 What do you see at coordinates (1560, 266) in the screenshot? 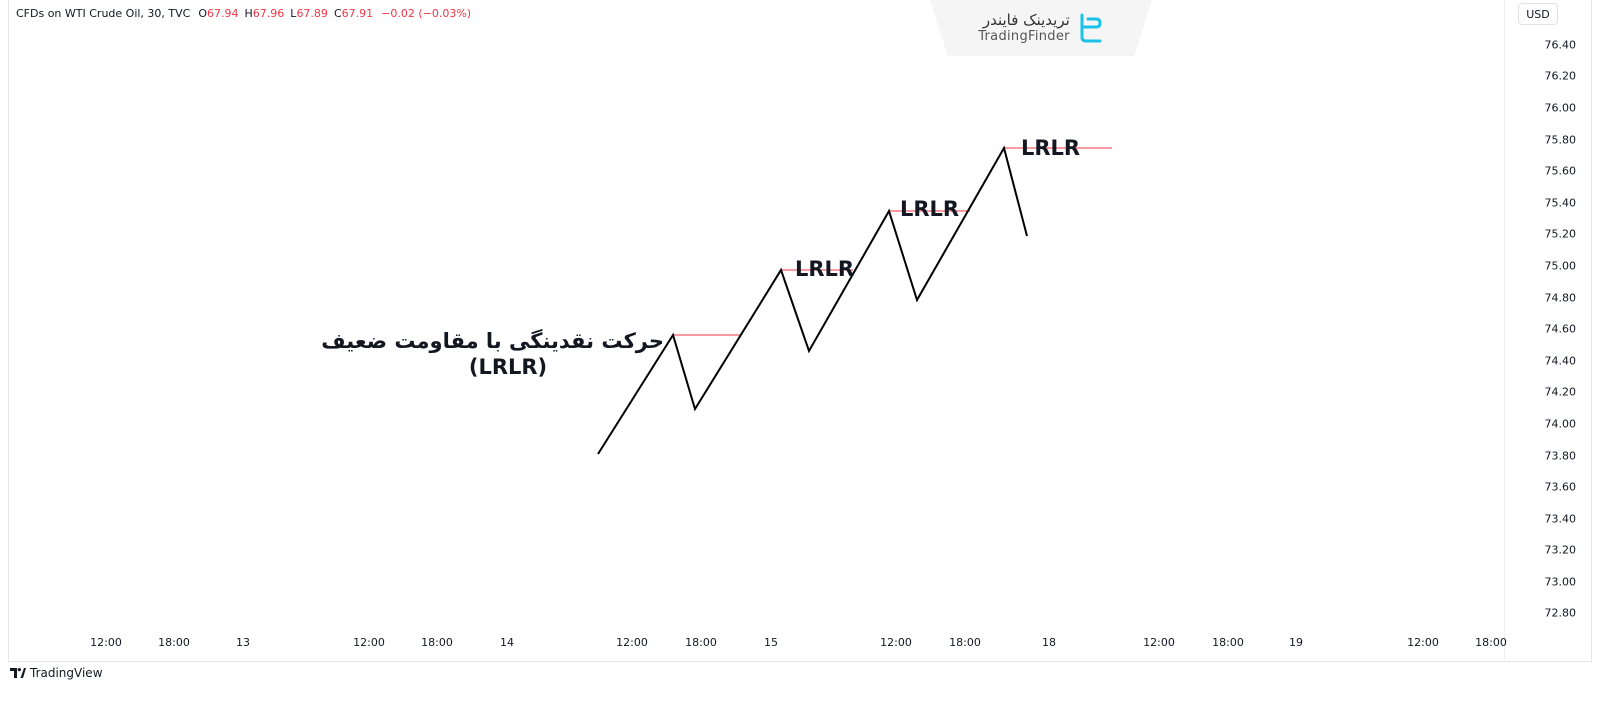
I see `y-tick: 75.00` at bounding box center [1560, 266].